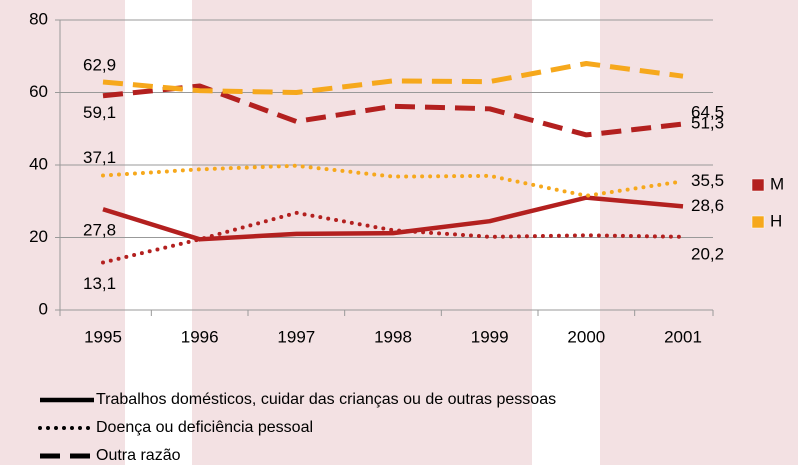 Image resolution: width=798 pixels, height=465 pixels. I want to click on data-label: 51,3, so click(707, 123).